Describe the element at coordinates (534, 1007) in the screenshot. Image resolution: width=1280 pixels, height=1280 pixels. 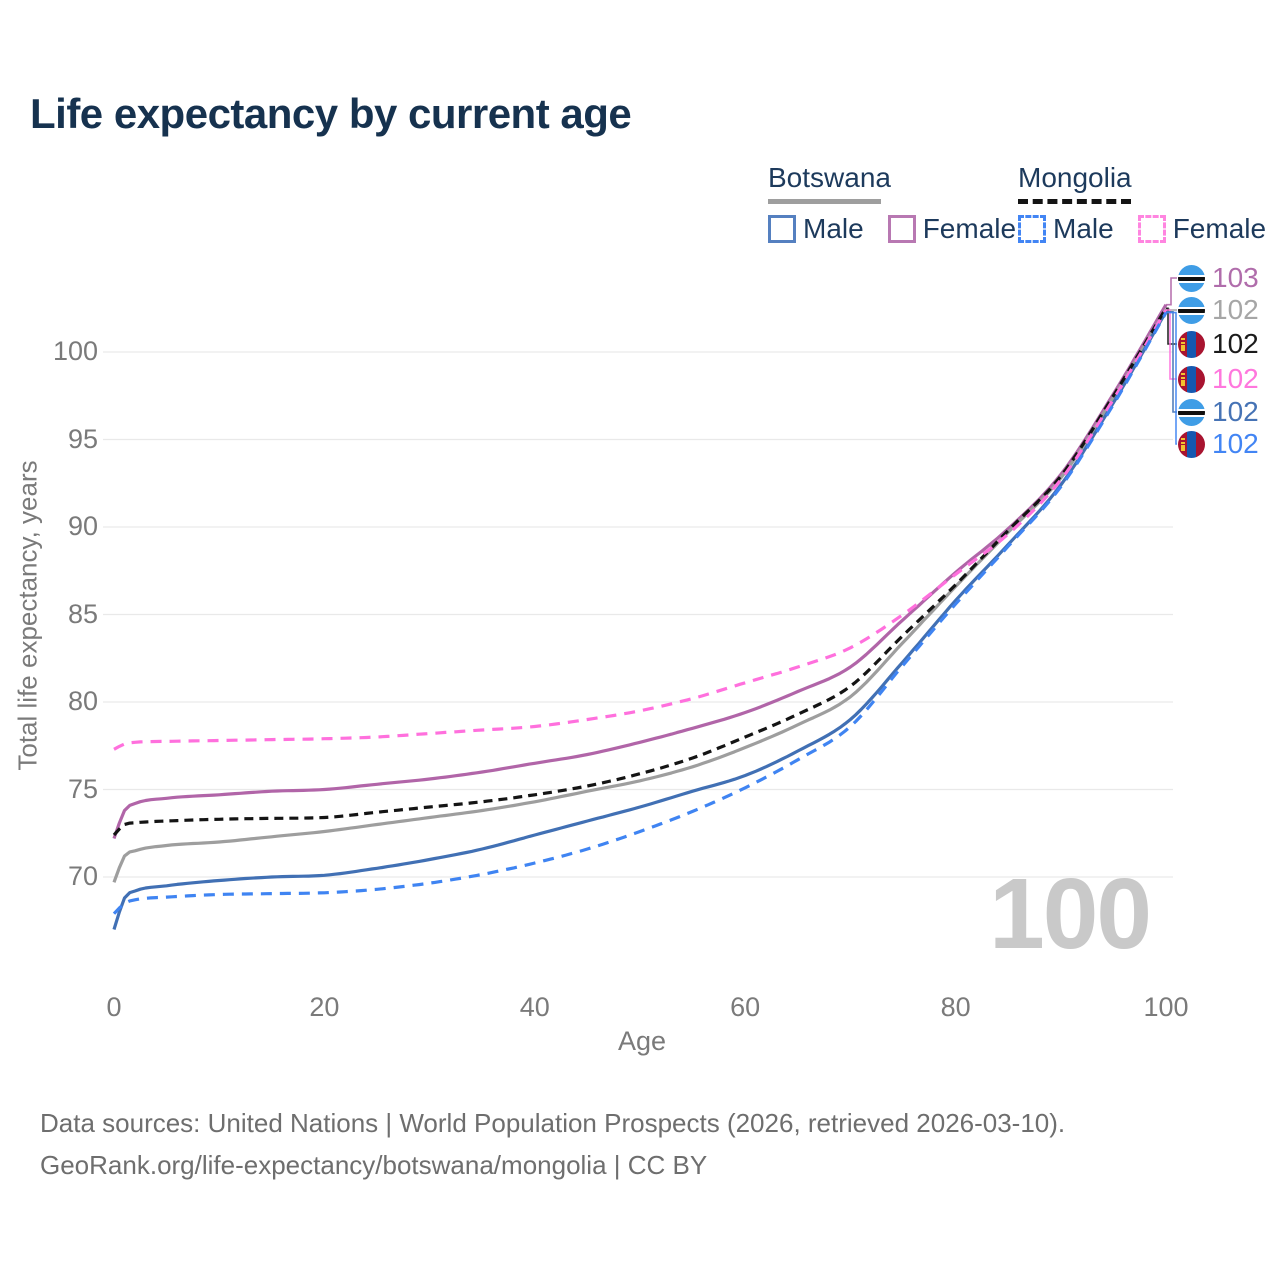
I see `x-tick-label: 40` at that location.